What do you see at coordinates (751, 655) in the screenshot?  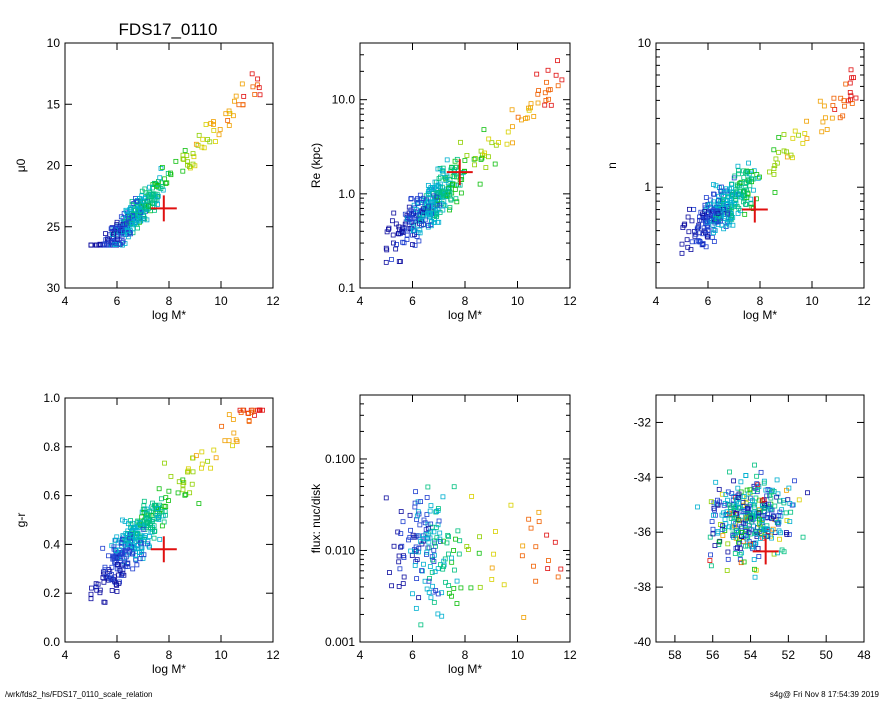 I see `x-tick-label: 54` at bounding box center [751, 655].